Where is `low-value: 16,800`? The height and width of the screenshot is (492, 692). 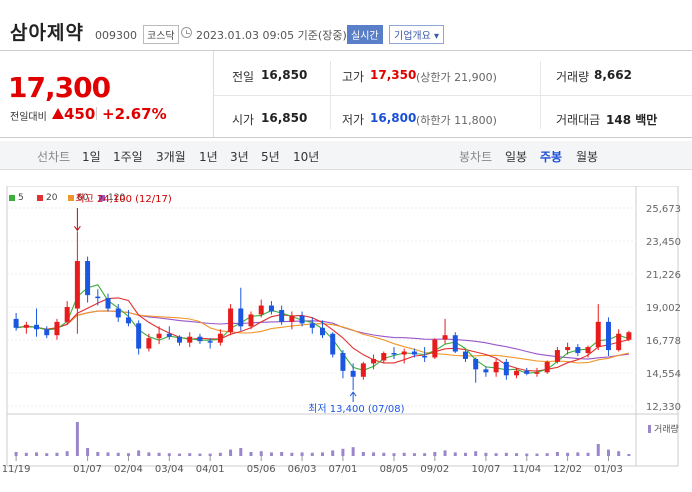 low-value: 16,800 is located at coordinates (393, 118).